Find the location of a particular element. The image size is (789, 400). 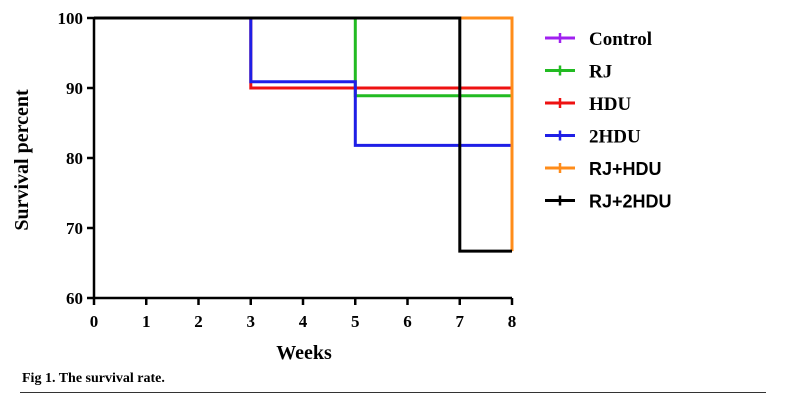

legend: Control RJ HDU 2HDU RJ+HDU RJ+2HDU is located at coordinates (608, 120).